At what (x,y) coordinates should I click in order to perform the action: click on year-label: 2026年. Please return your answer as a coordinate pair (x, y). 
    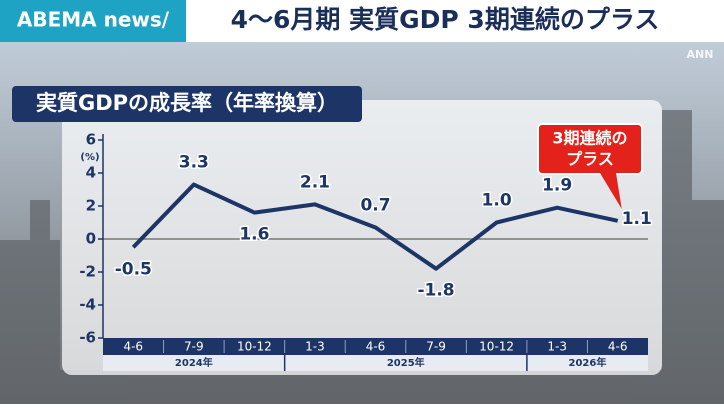
    Looking at the image, I should click on (588, 362).